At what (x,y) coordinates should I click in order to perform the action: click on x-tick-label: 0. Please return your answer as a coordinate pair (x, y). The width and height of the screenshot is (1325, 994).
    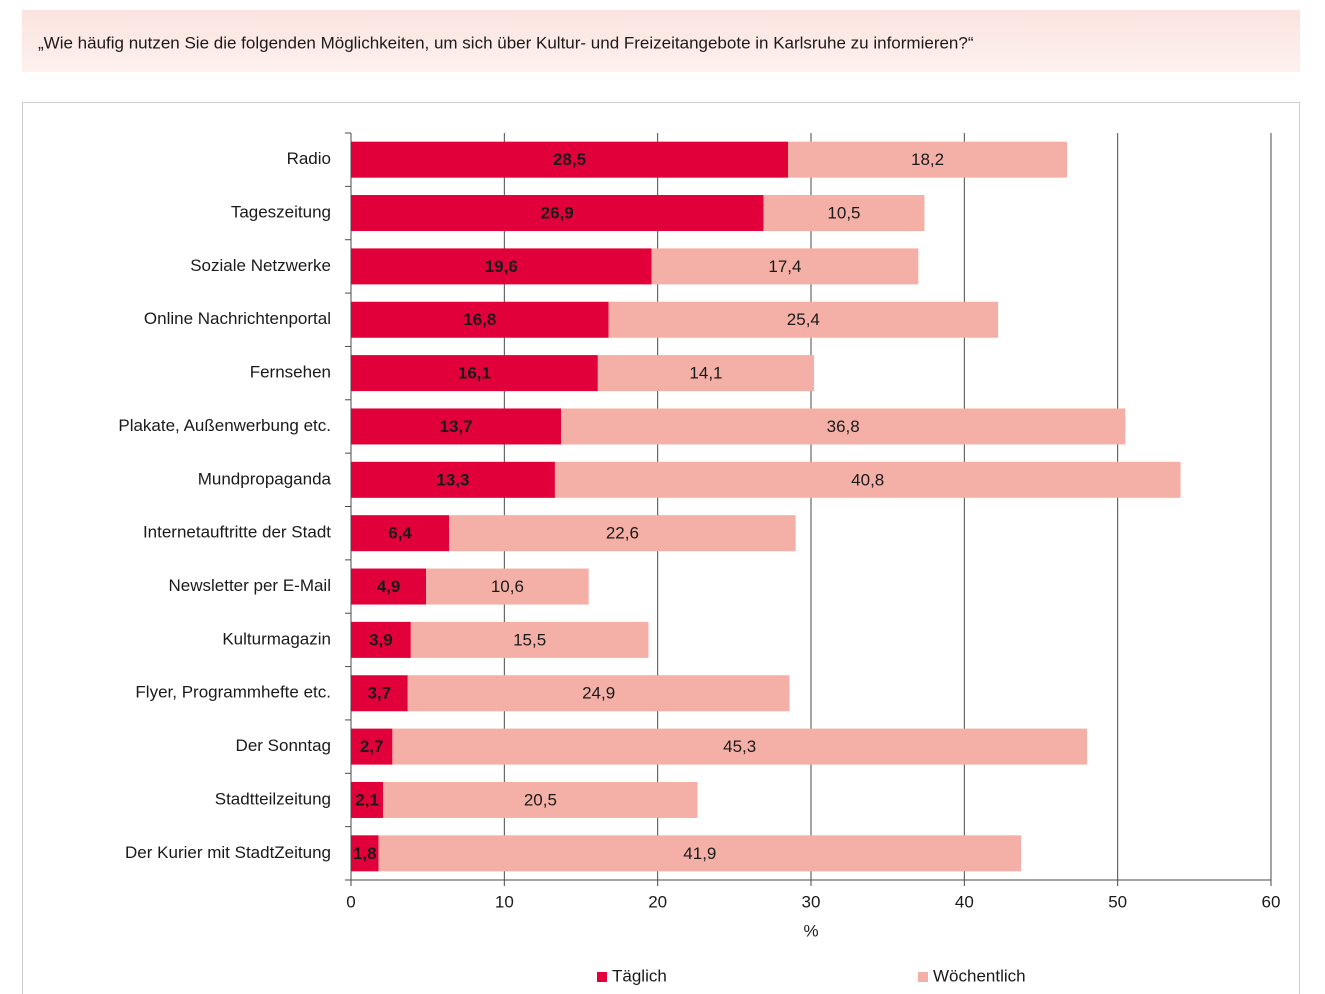
    Looking at the image, I should click on (350, 901).